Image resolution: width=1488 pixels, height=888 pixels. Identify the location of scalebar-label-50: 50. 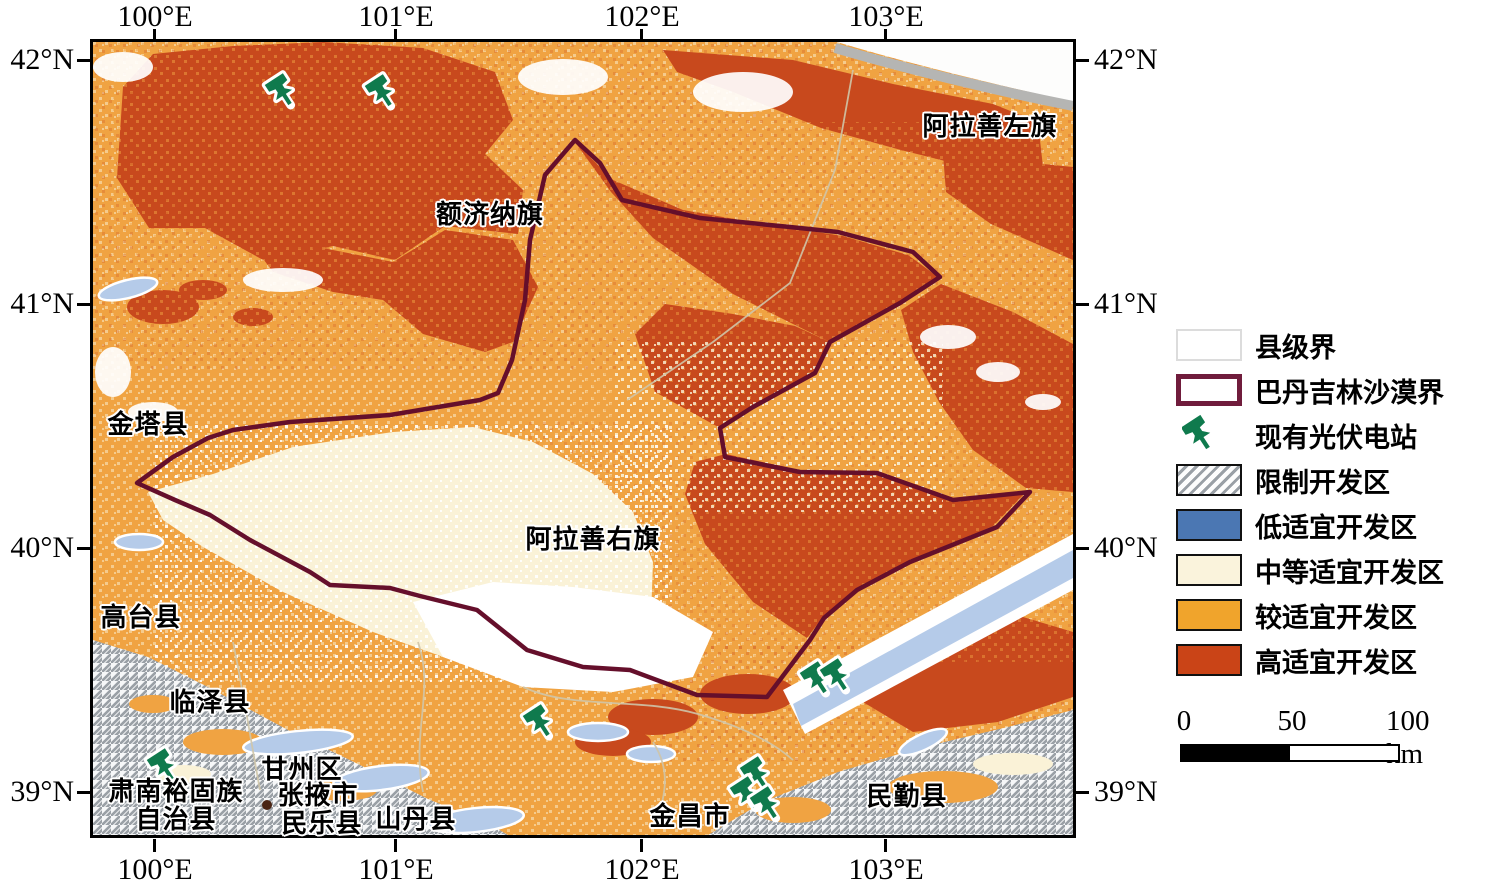
(1292, 721).